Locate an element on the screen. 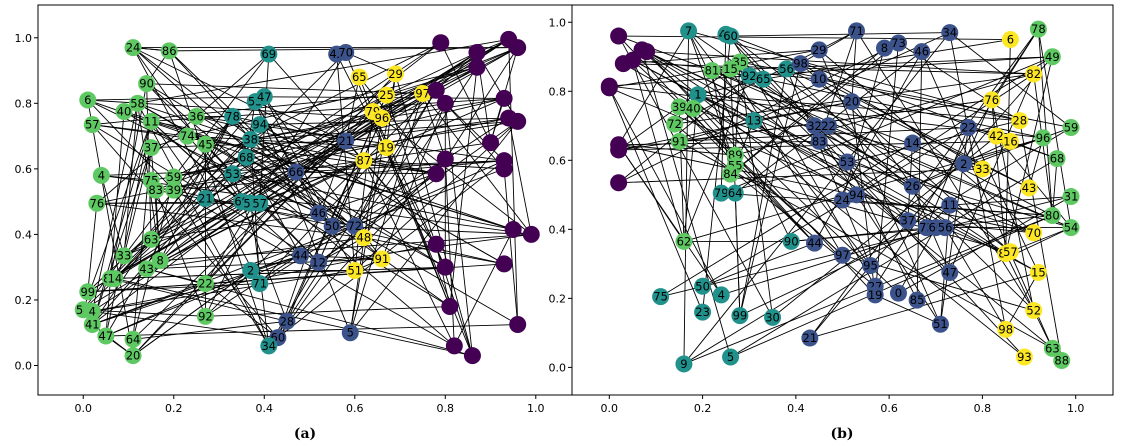  node-label: 65 is located at coordinates (763, 79).